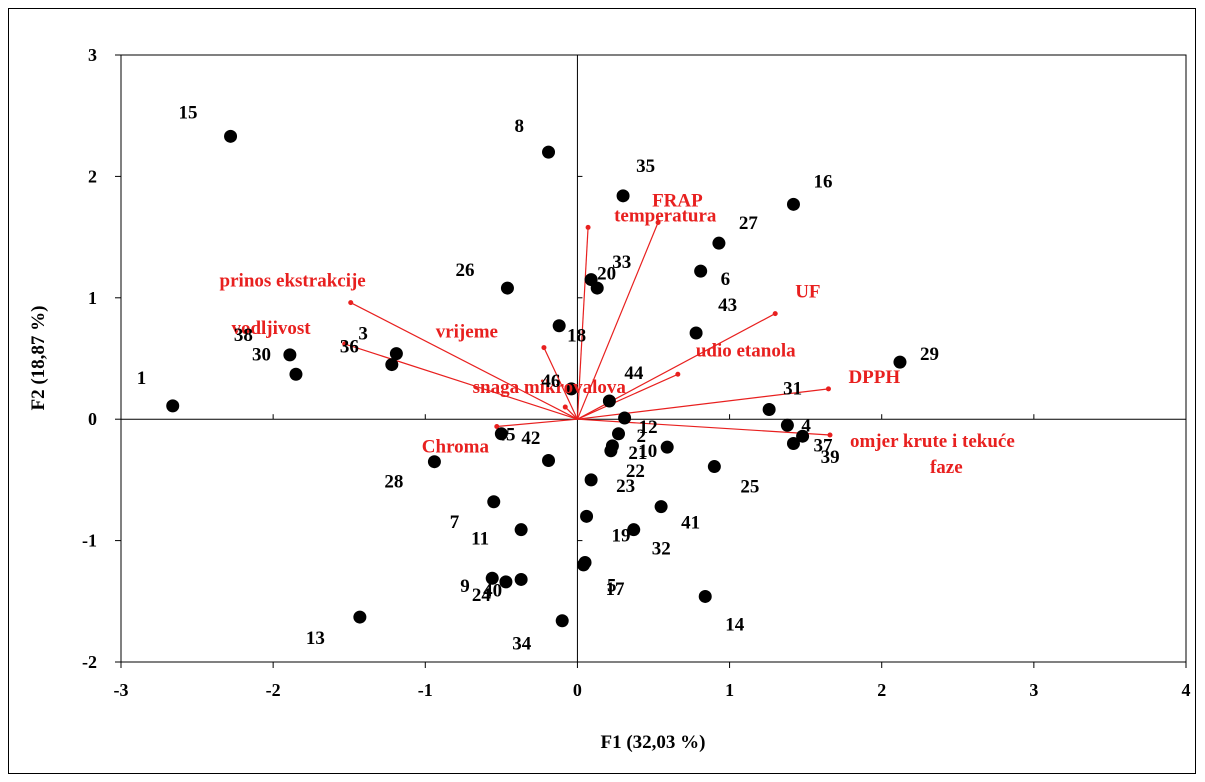  Describe the element at coordinates (652, 742) in the screenshot. I see `x-axis-title: F1 (32,03 %)` at that location.